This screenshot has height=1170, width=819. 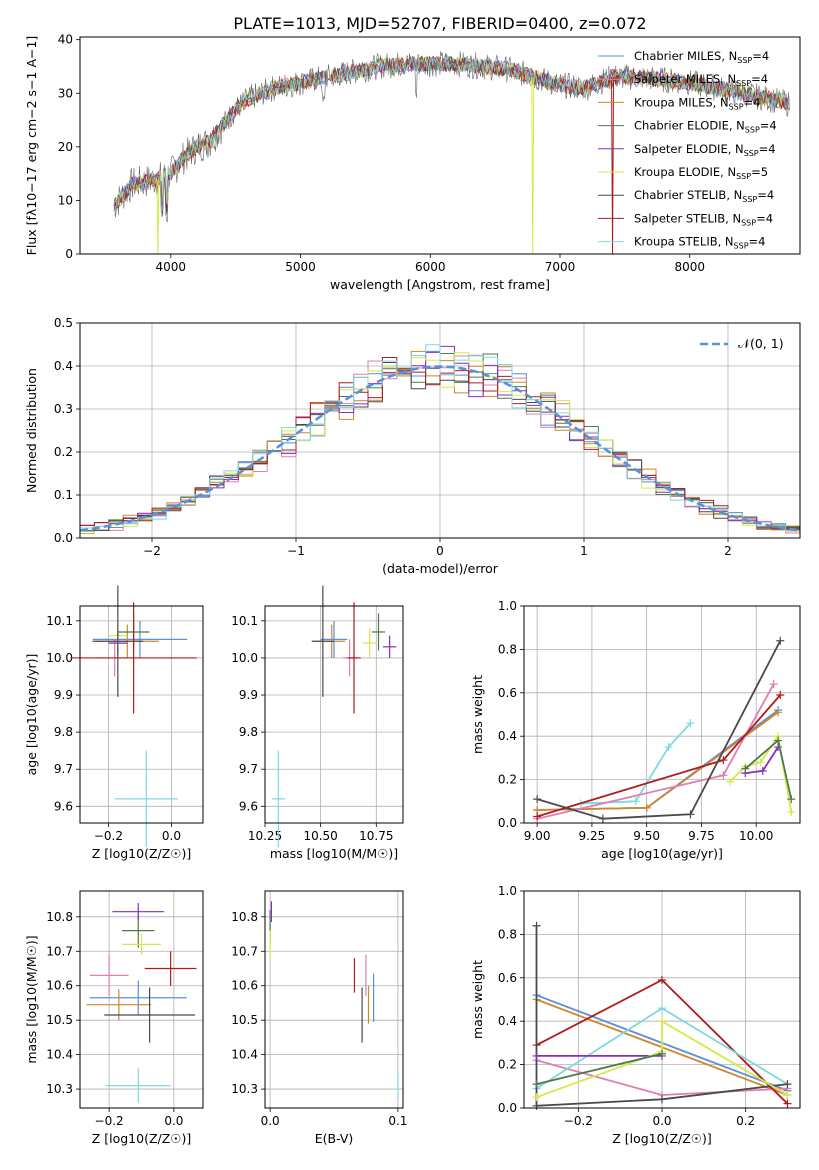 I want to click on x-tick-label: 4000, so click(x=171, y=267).